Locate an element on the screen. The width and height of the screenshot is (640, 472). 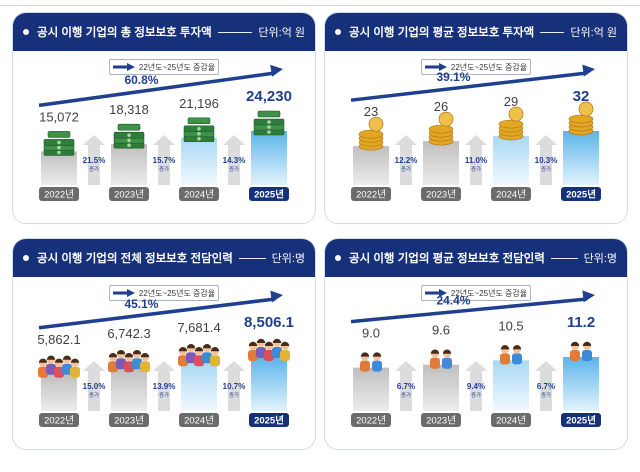
growth-rate-label: 10.7% is located at coordinates (234, 386).